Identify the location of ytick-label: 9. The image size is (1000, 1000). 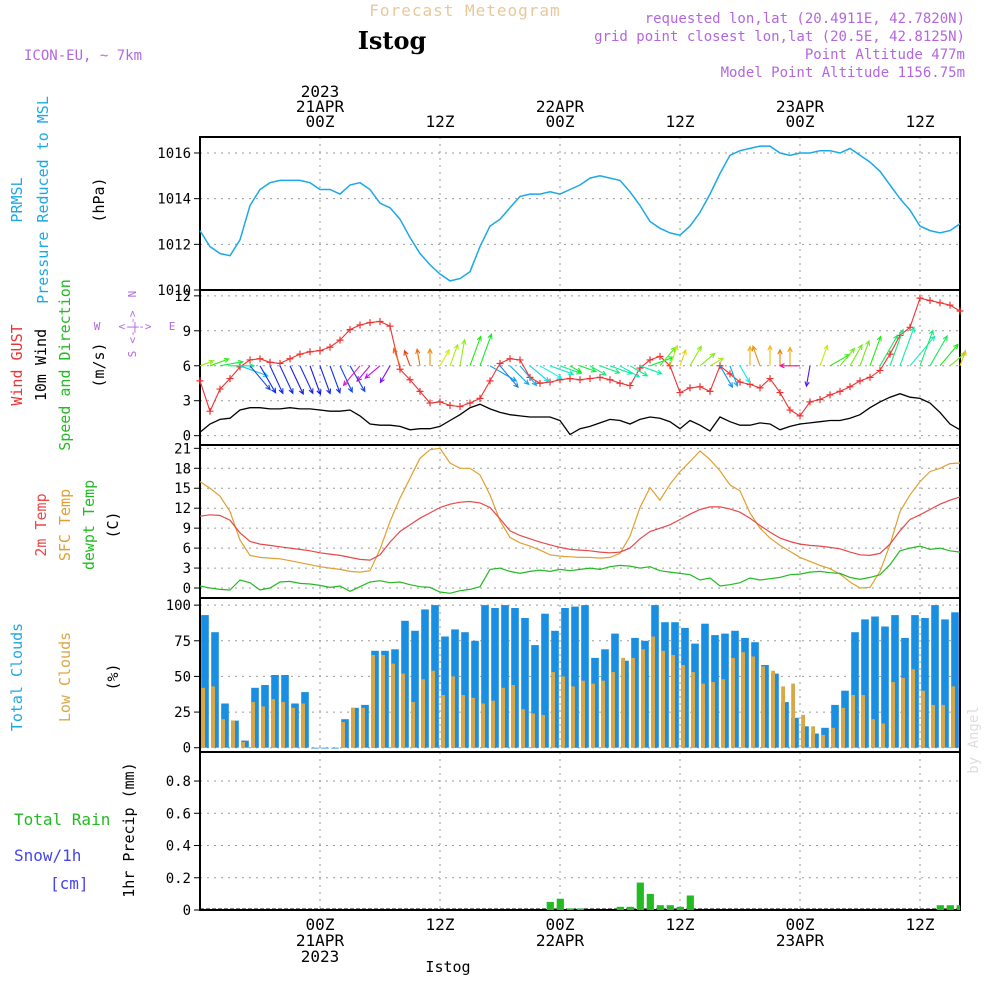
(187, 332).